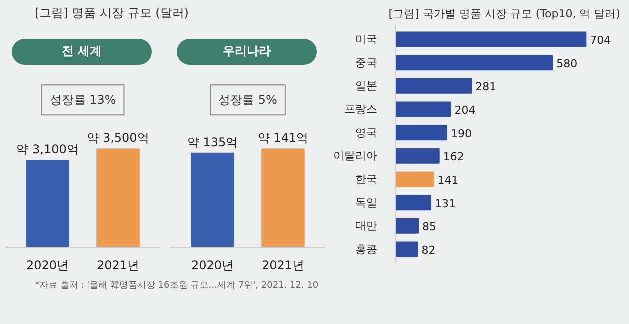 This screenshot has height=324, width=629. Describe the element at coordinates (248, 100) in the screenshot. I see `text: 성장률 5%` at that location.